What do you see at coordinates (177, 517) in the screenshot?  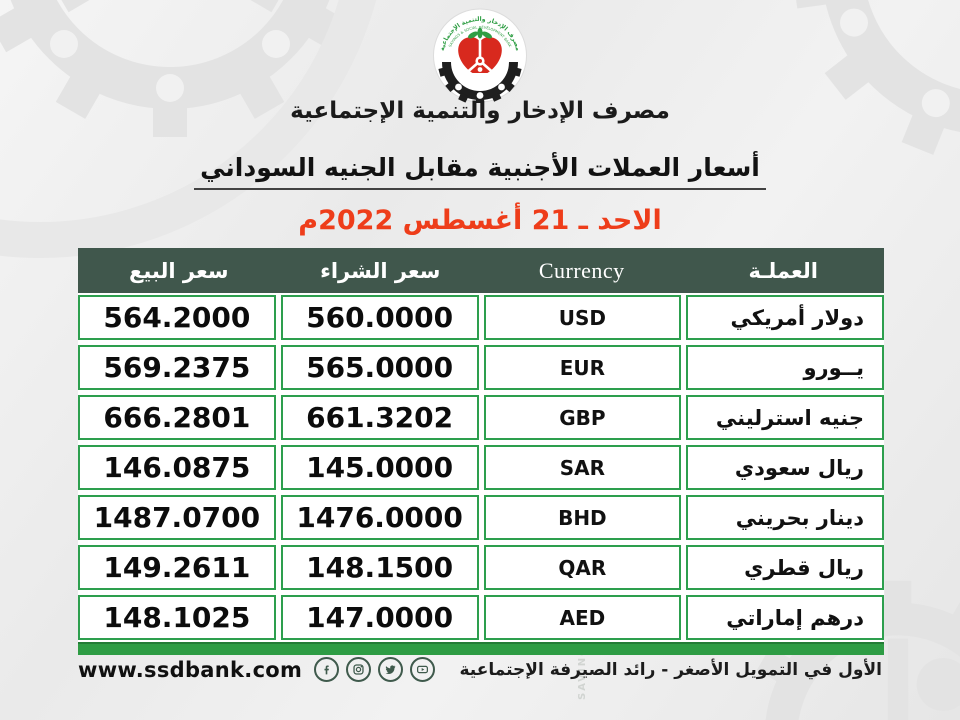 I see `sell-rate-cell: 1487.0700` at bounding box center [177, 517].